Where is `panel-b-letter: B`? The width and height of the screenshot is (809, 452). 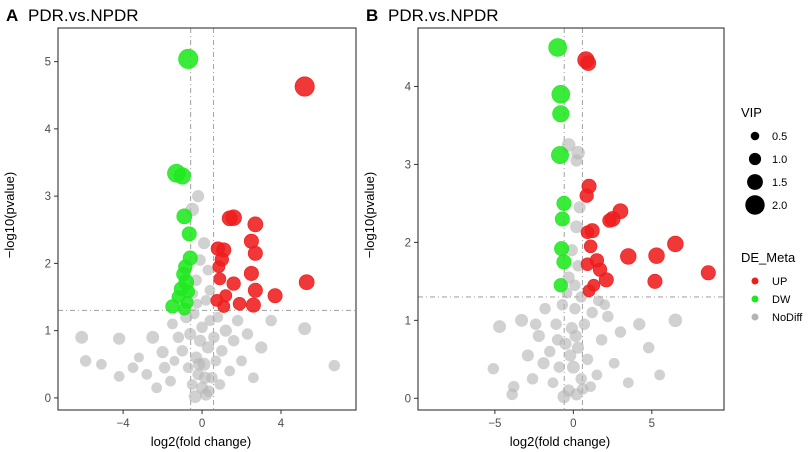
panel-b-letter: B is located at coordinates (372, 15).